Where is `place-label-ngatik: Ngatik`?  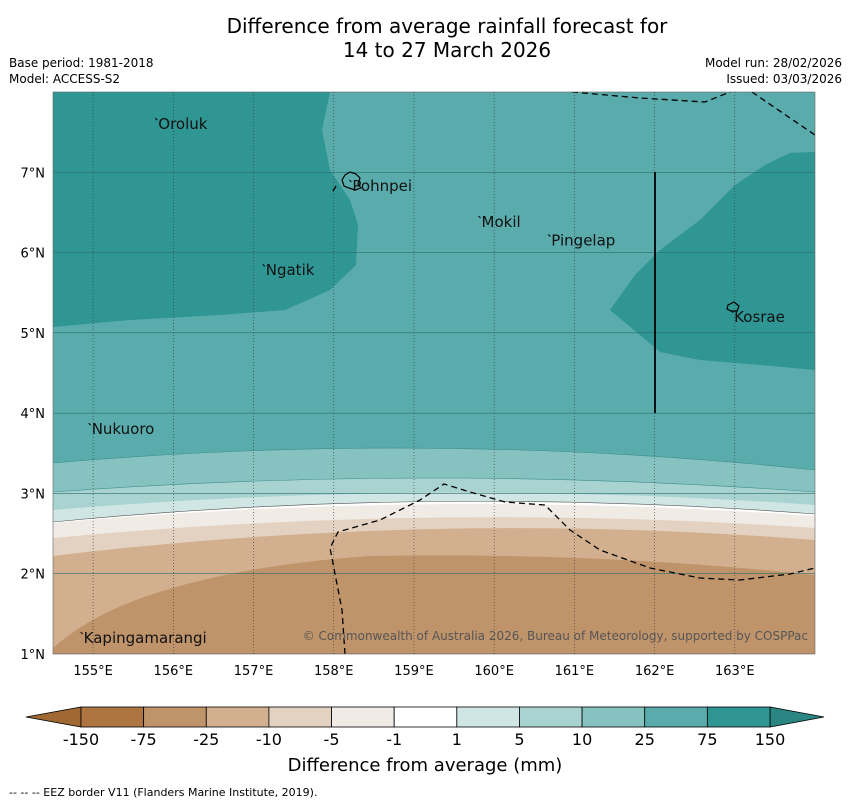
place-label-ngatik: Ngatik is located at coordinates (290, 270).